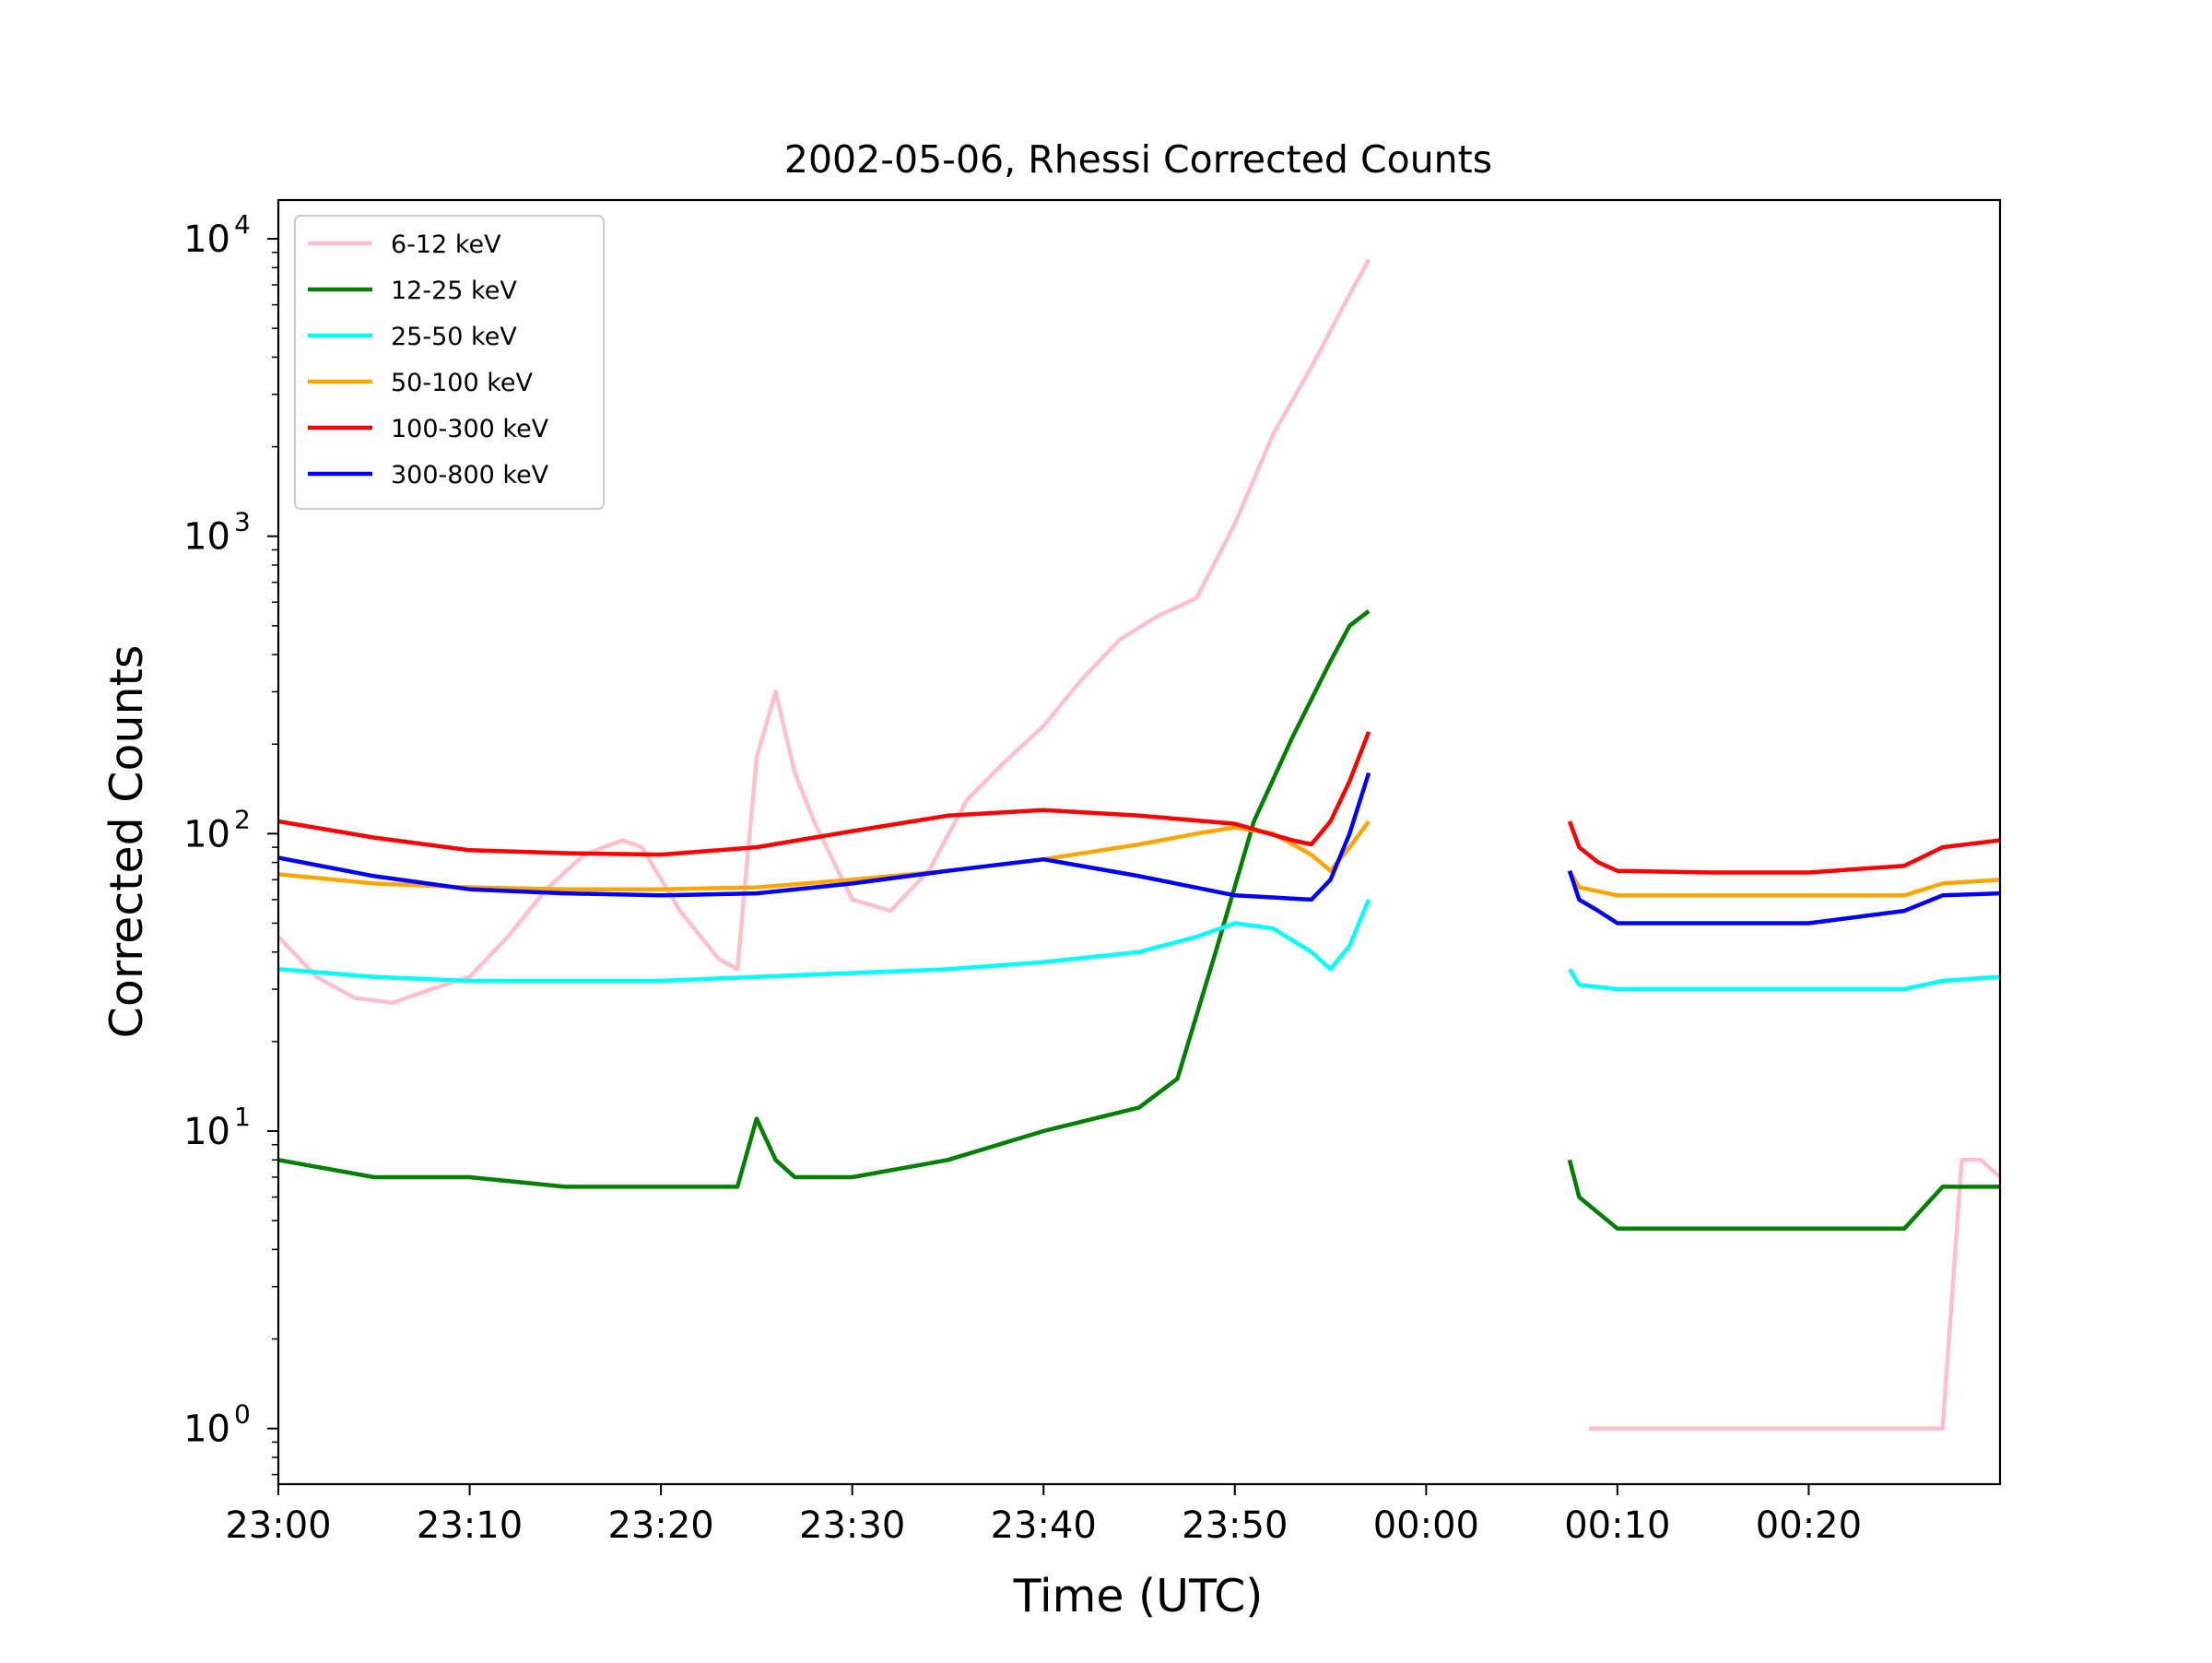 The image size is (2212, 1663). What do you see at coordinates (126, 842) in the screenshot?
I see `y-axis-label: Corrected Counts` at bounding box center [126, 842].